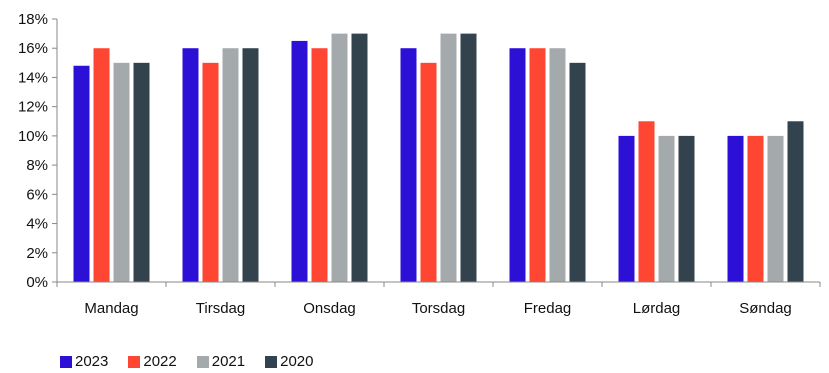 This screenshot has height=373, width=829. Describe the element at coordinates (428, 172) in the screenshot. I see `bar-2022-torsdag` at that location.